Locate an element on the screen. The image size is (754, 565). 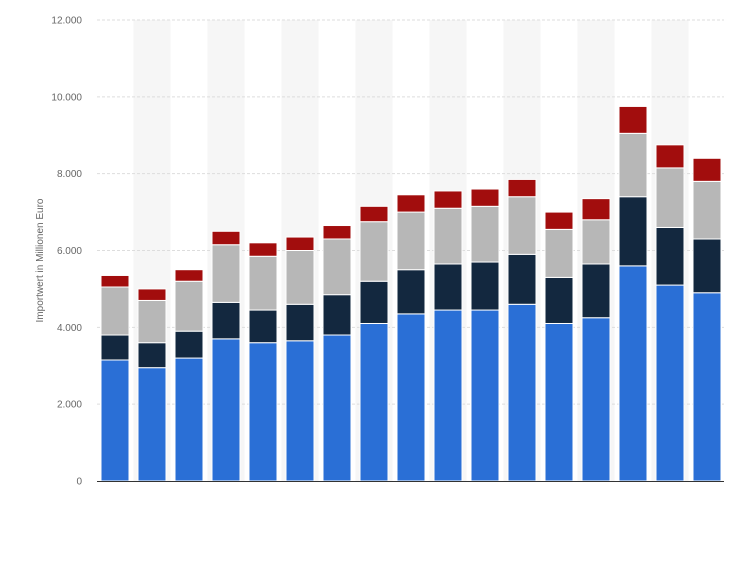
y-tick-label: 4.000 is located at coordinates (69, 328).